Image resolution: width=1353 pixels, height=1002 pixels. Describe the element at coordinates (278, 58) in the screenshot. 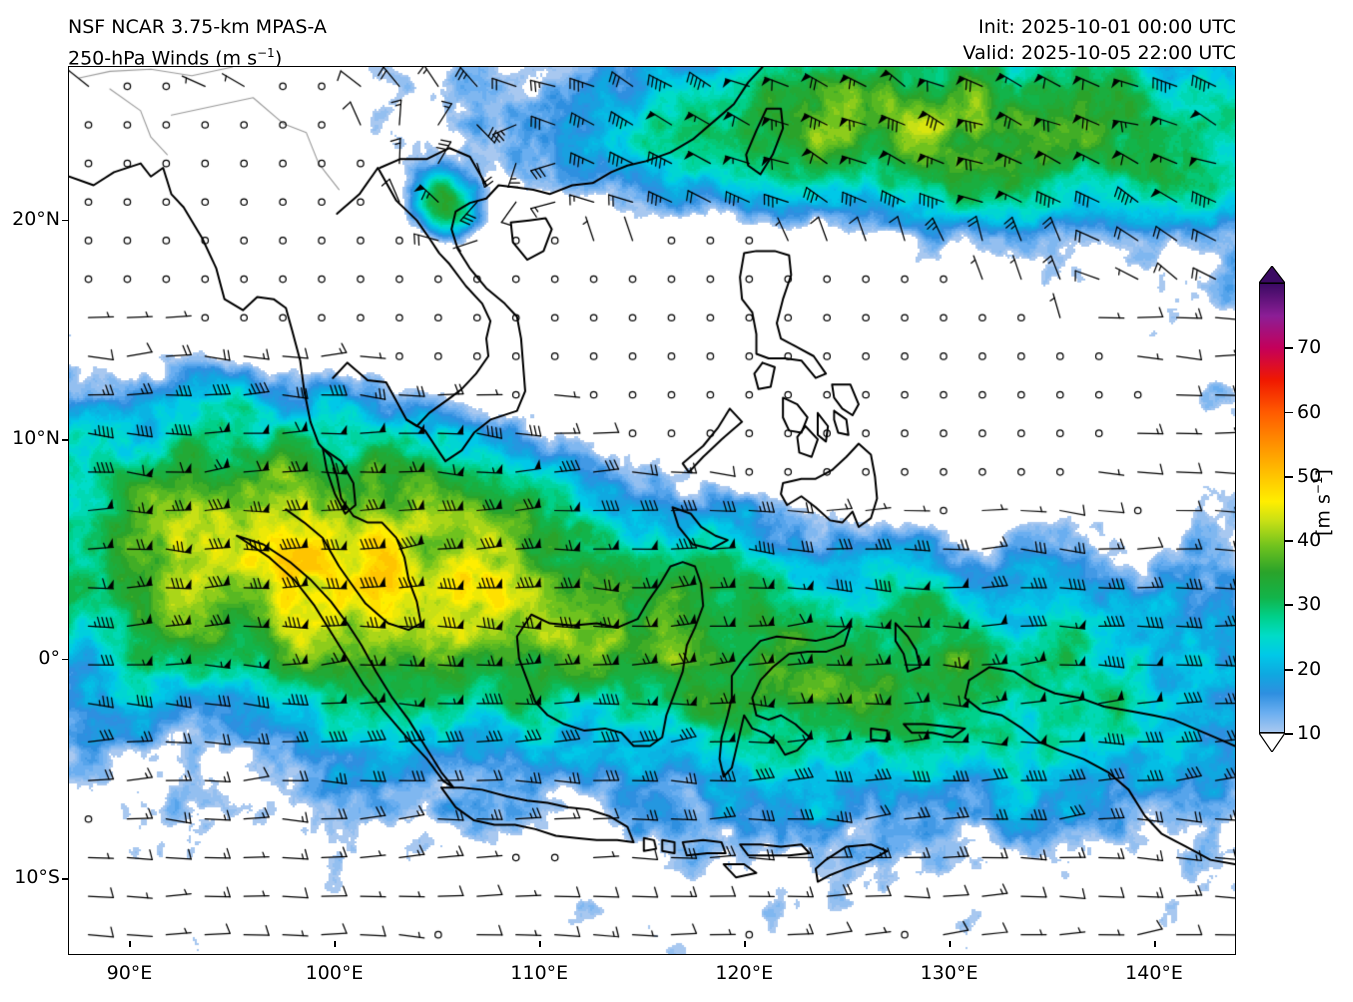

I see `field-title-post: )` at that location.